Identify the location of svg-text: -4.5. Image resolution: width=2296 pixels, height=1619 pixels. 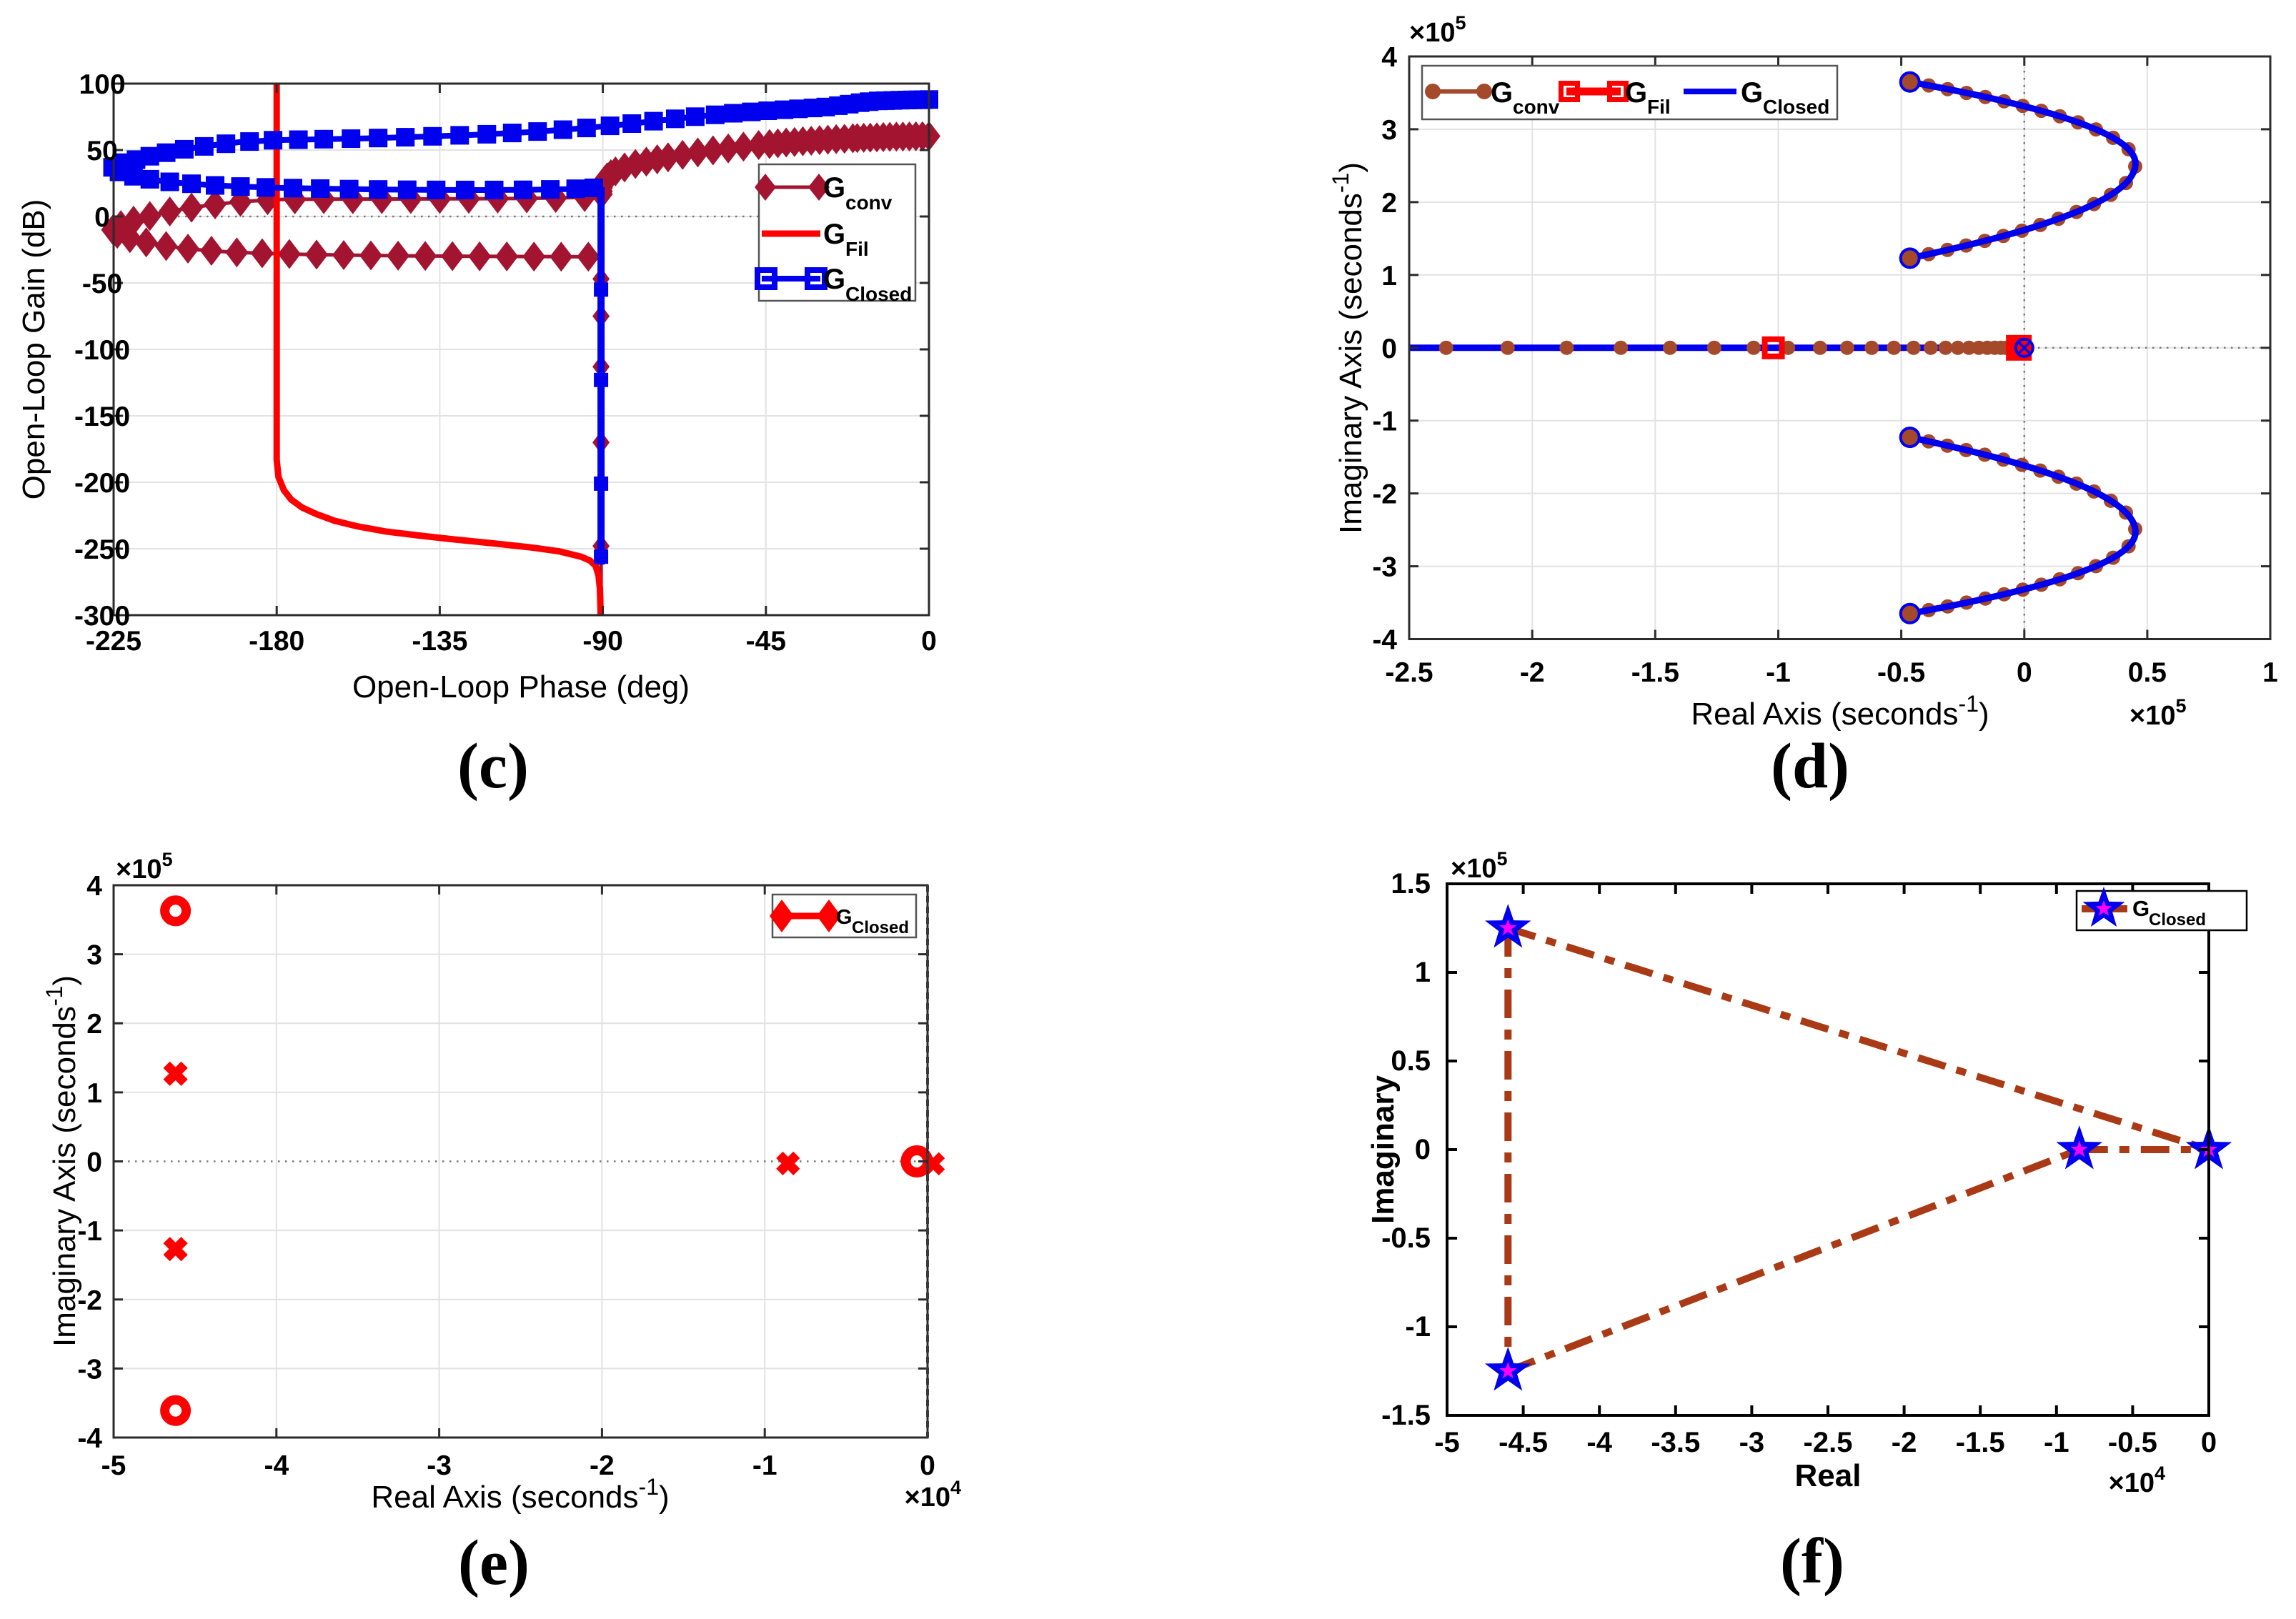
(1523, 1442).